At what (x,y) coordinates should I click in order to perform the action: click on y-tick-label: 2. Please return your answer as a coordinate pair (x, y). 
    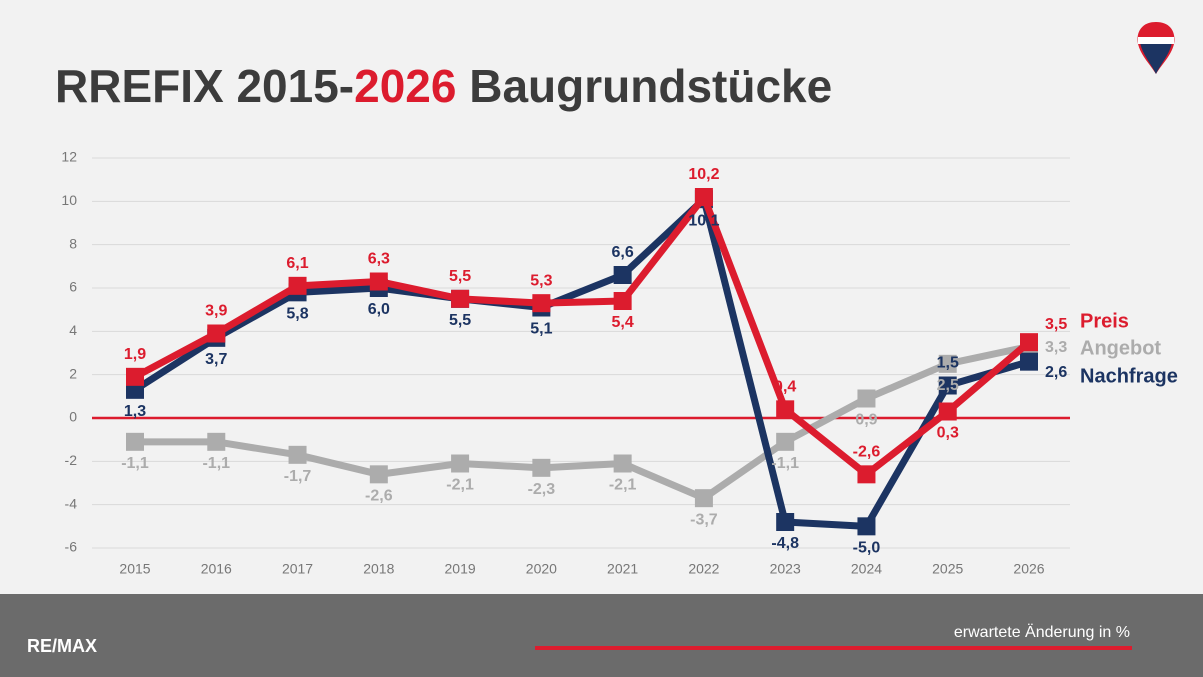
    Looking at the image, I should click on (73, 373).